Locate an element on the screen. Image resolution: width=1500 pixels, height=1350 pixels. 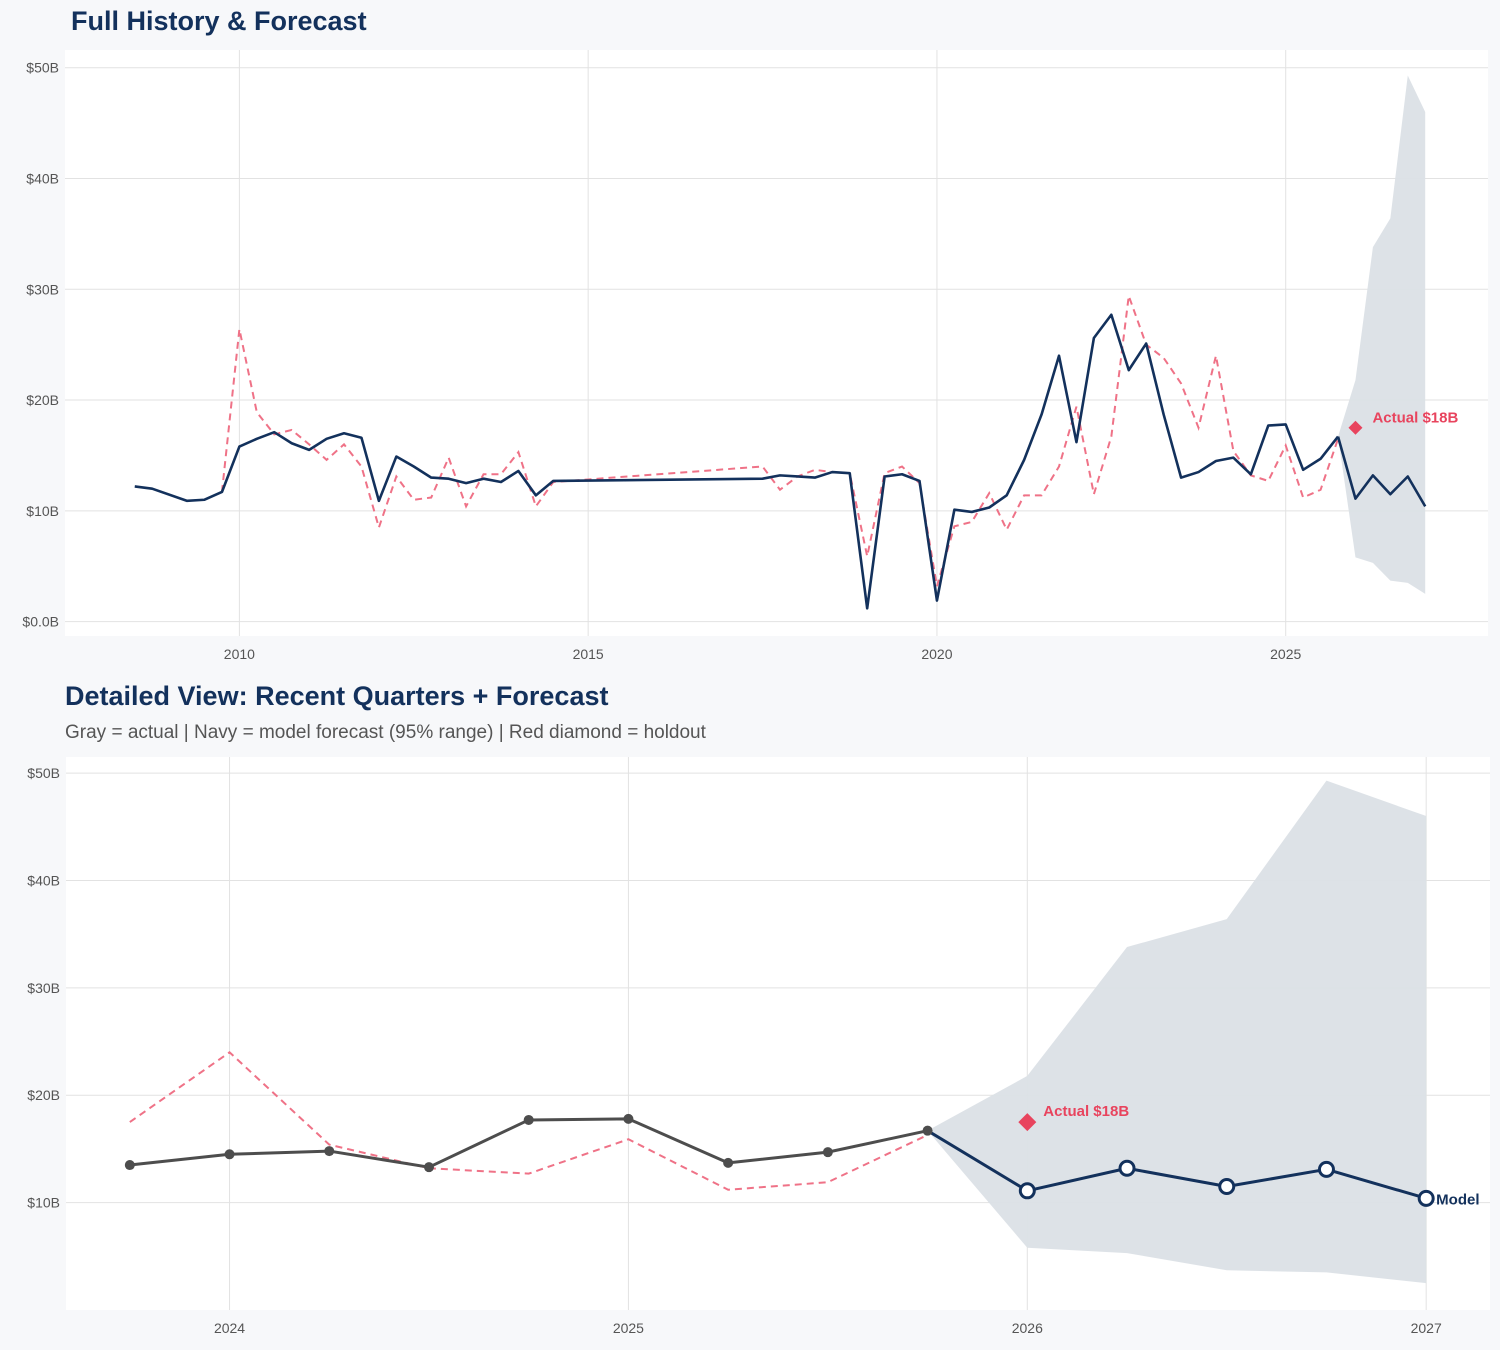
x-tick-label: 2015 is located at coordinates (588, 654).